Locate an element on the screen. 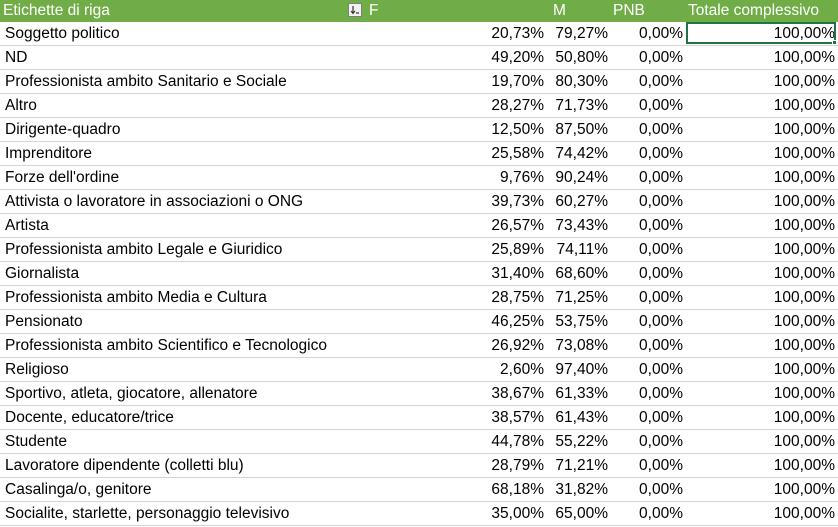 The image size is (838, 527). m-value-cell: 55,22% is located at coordinates (581, 441).